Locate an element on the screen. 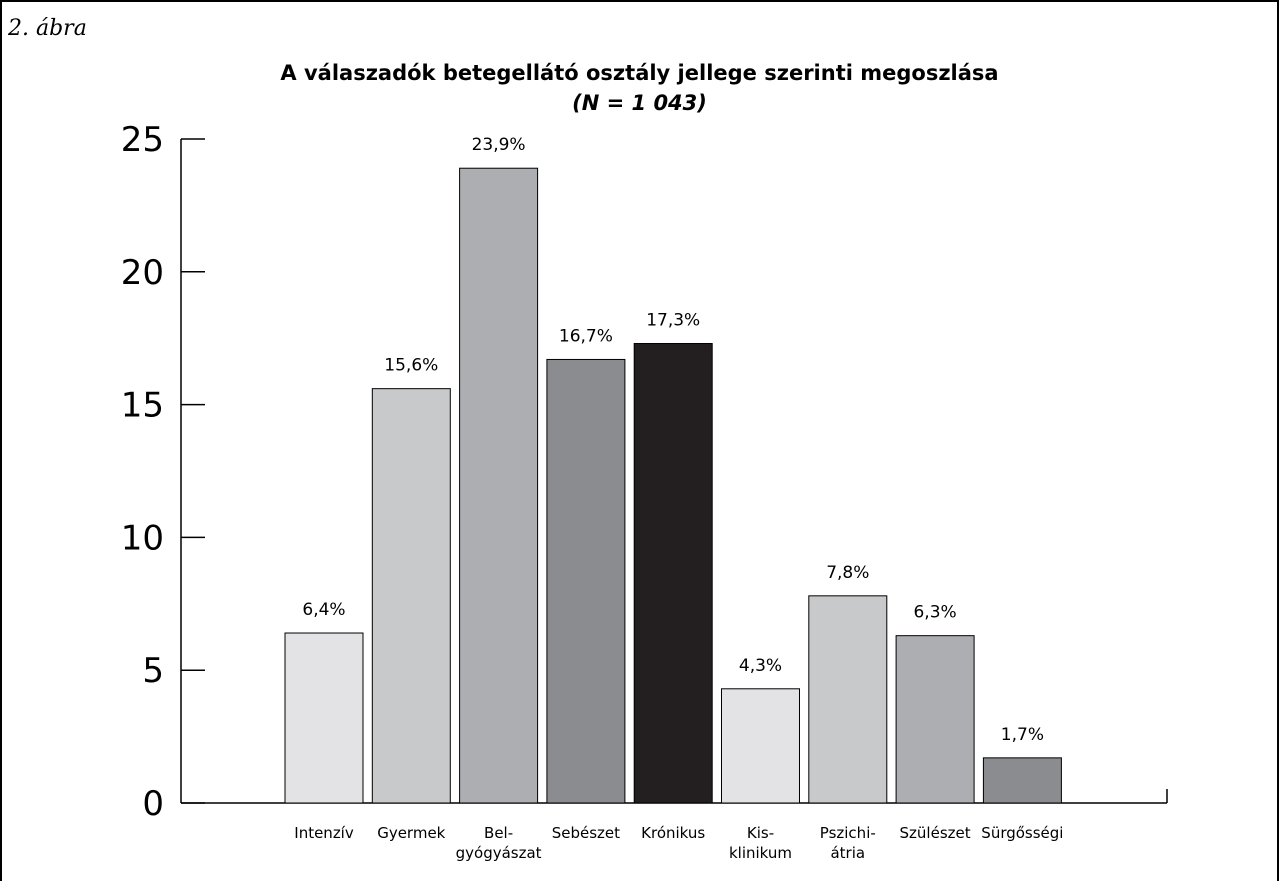 The width and height of the screenshot is (1279, 881). bar-value-label: 7,8% is located at coordinates (847, 573).